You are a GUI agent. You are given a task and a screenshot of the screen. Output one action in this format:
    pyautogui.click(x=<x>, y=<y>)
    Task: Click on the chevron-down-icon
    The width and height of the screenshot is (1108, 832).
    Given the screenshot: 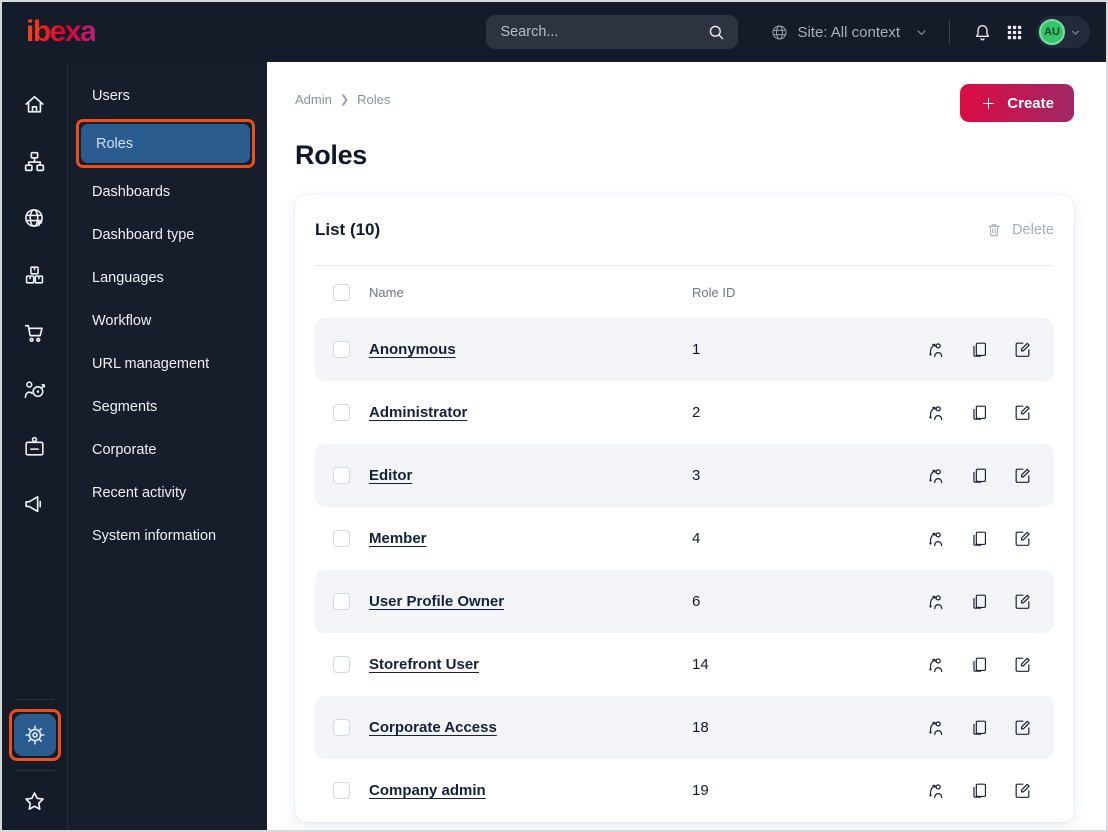 What is the action you would take?
    pyautogui.click(x=921, y=32)
    